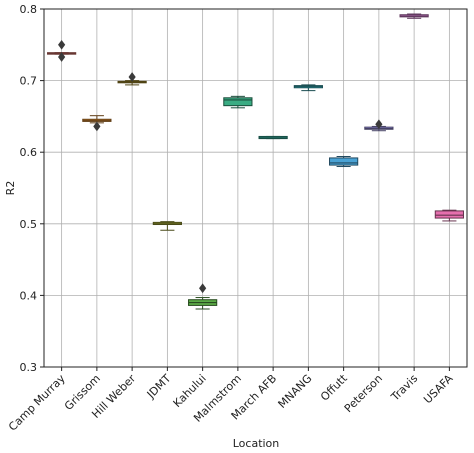 The height and width of the screenshot is (453, 474). What do you see at coordinates (334, 387) in the screenshot?
I see `x-tick-label: Offutt` at bounding box center [334, 387].